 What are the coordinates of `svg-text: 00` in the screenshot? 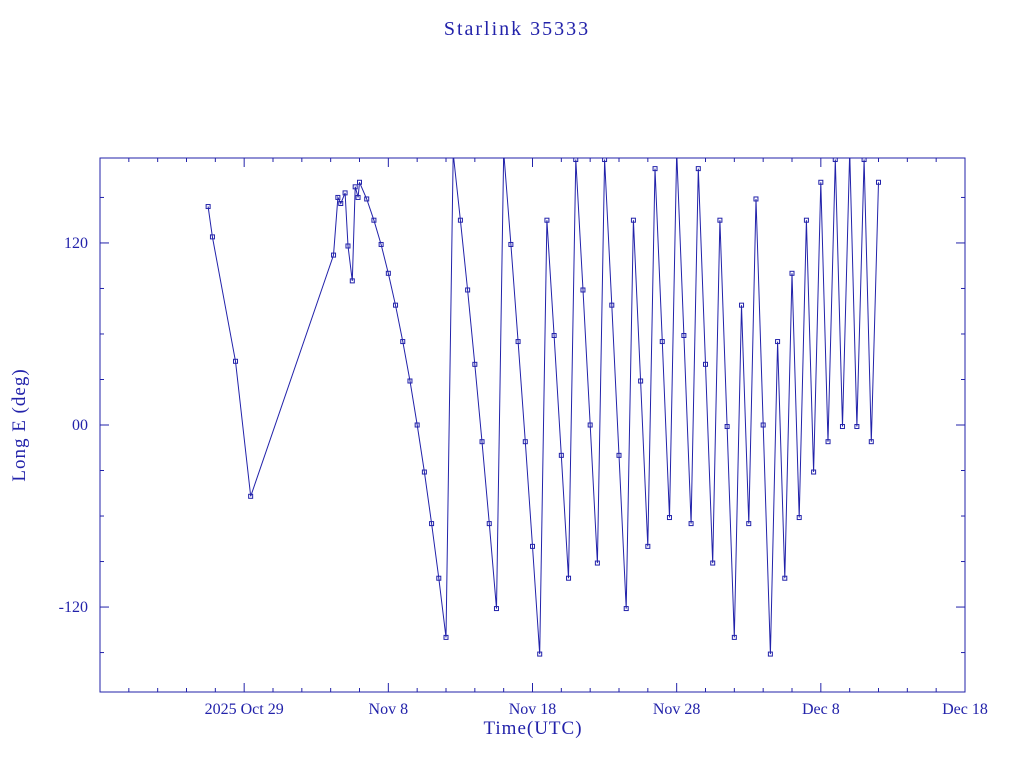 It's located at (80, 425).